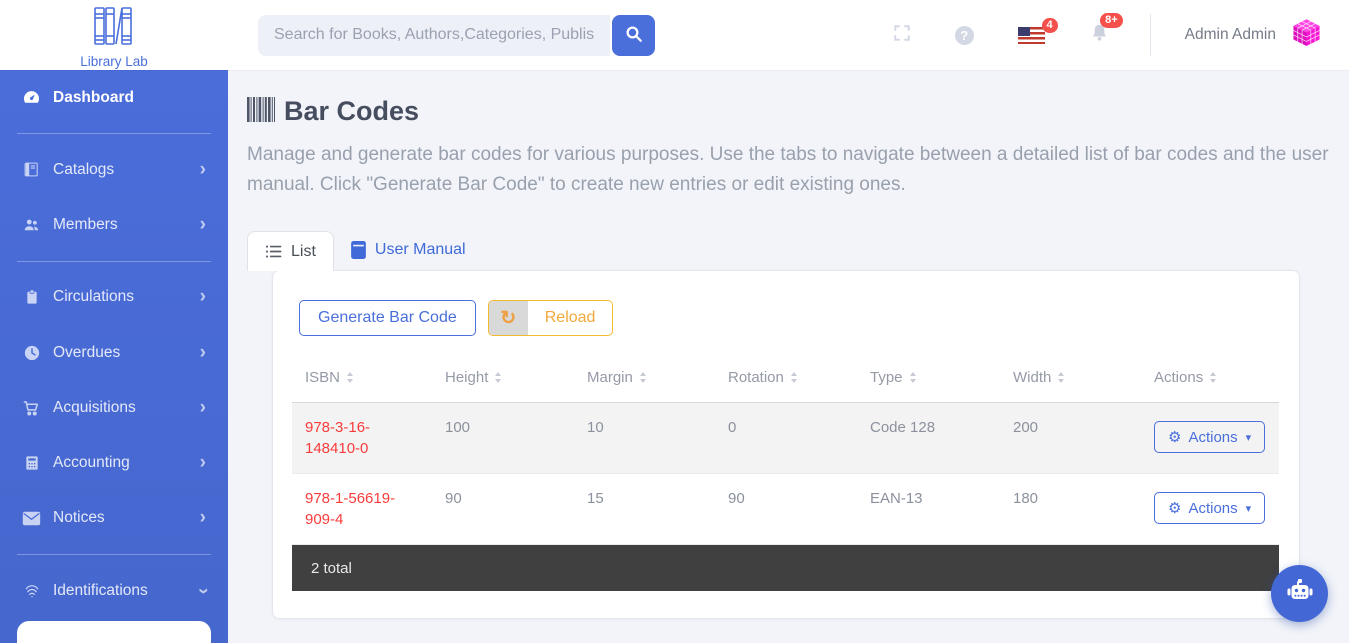 Image resolution: width=1349 pixels, height=643 pixels. I want to click on robot-icon, so click(1300, 593).